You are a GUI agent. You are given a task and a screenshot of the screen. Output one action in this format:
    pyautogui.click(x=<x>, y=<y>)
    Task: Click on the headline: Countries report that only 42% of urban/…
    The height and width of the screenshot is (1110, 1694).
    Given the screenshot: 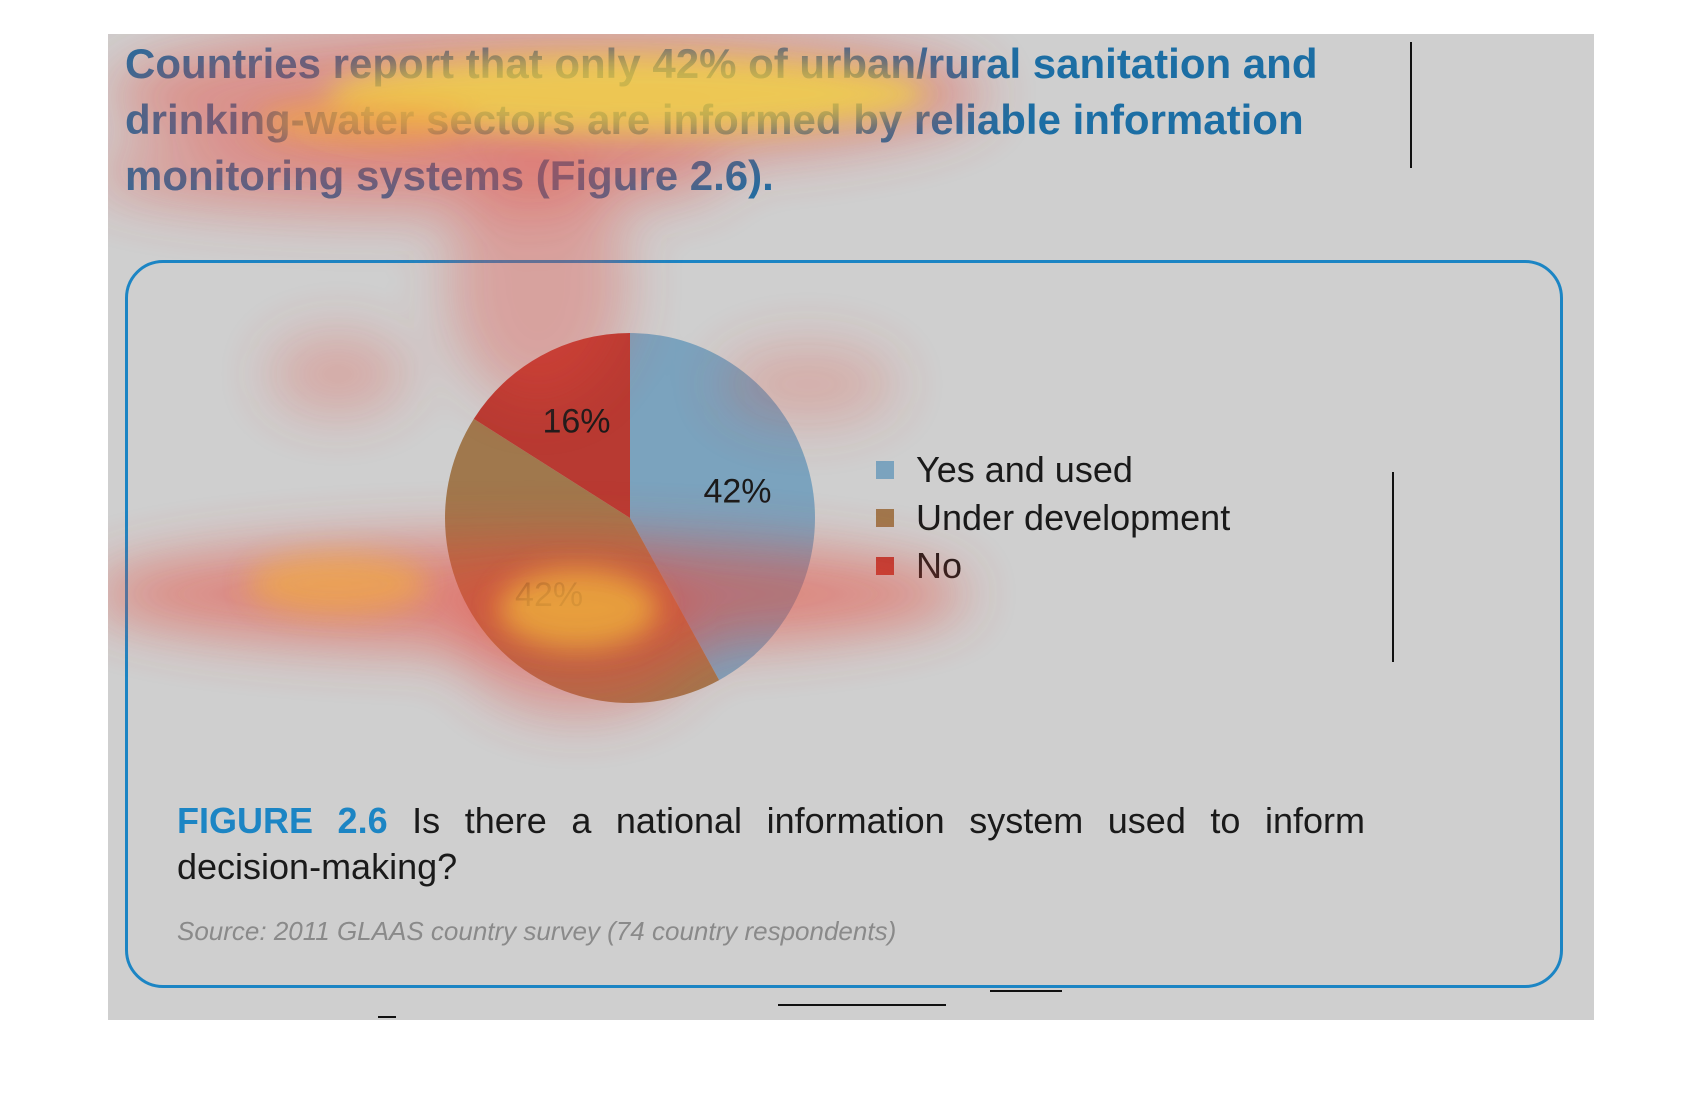 What is the action you would take?
    pyautogui.click(x=721, y=119)
    